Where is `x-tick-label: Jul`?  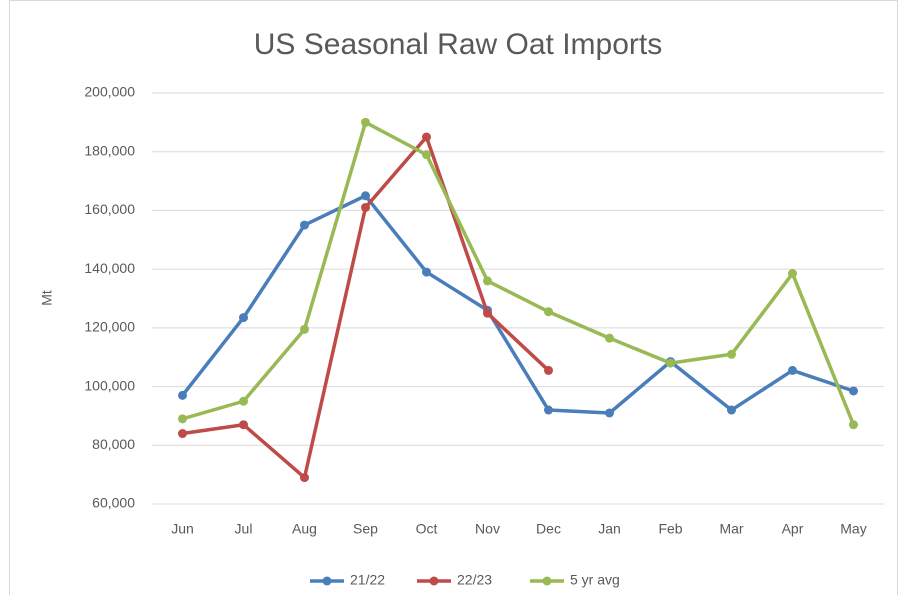
x-tick-label: Jul is located at coordinates (244, 529).